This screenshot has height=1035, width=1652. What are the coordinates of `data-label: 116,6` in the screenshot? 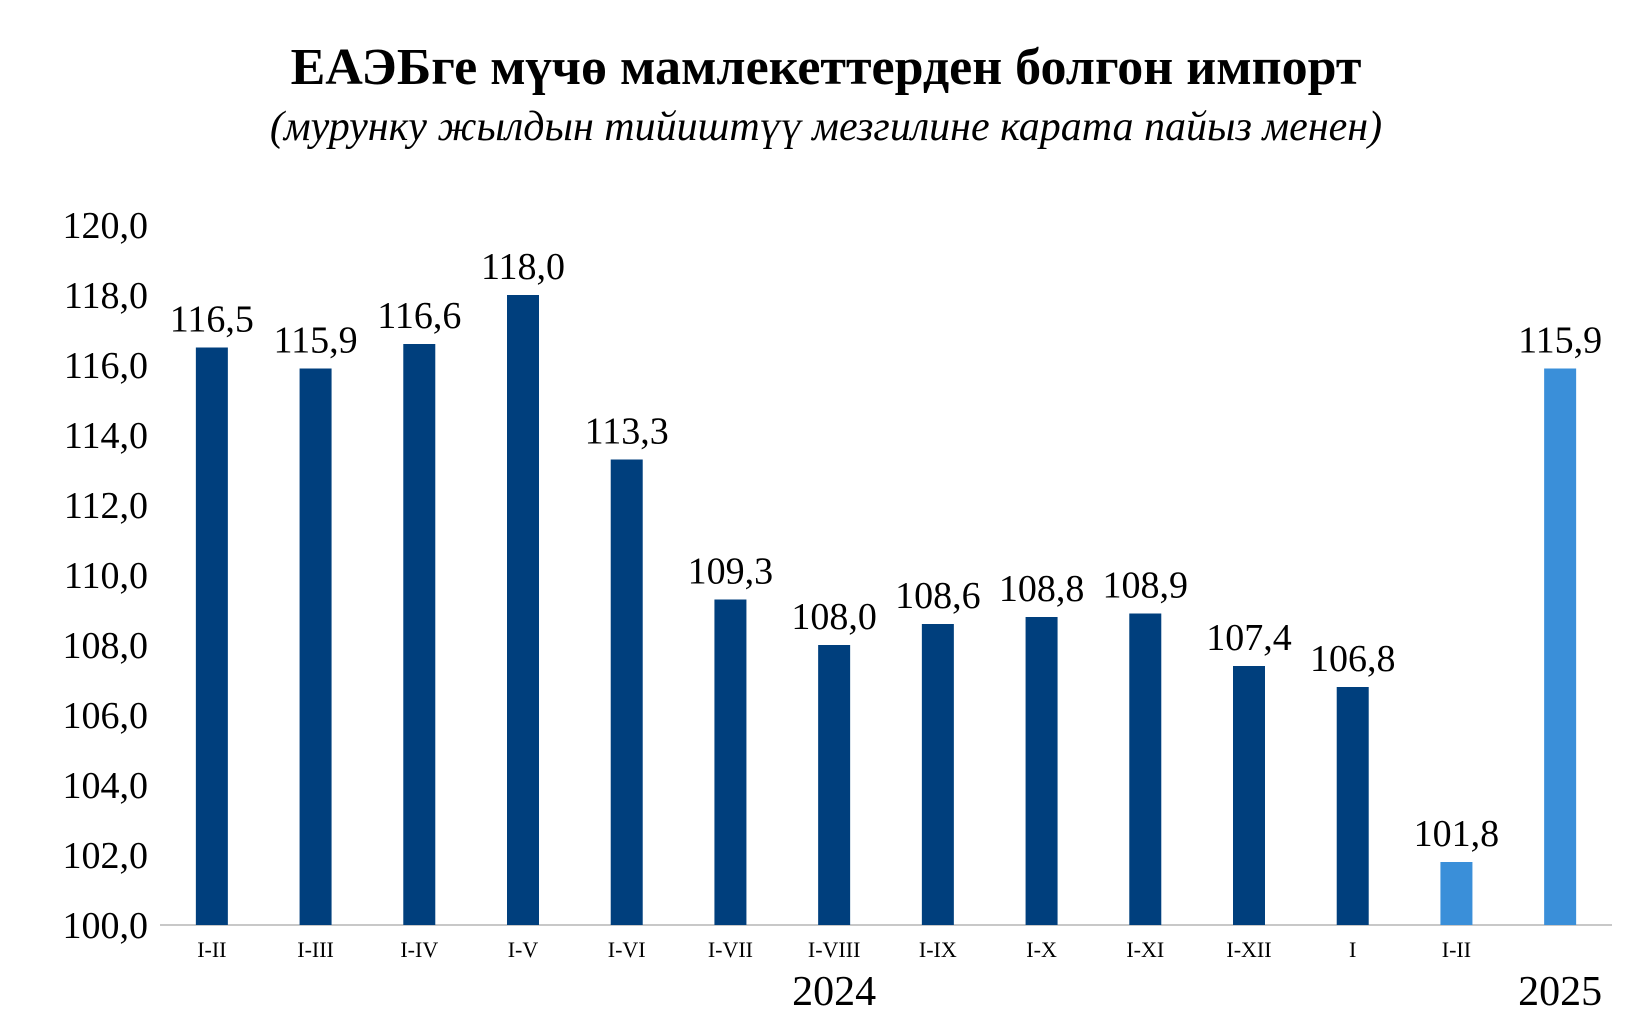 It's located at (419, 316).